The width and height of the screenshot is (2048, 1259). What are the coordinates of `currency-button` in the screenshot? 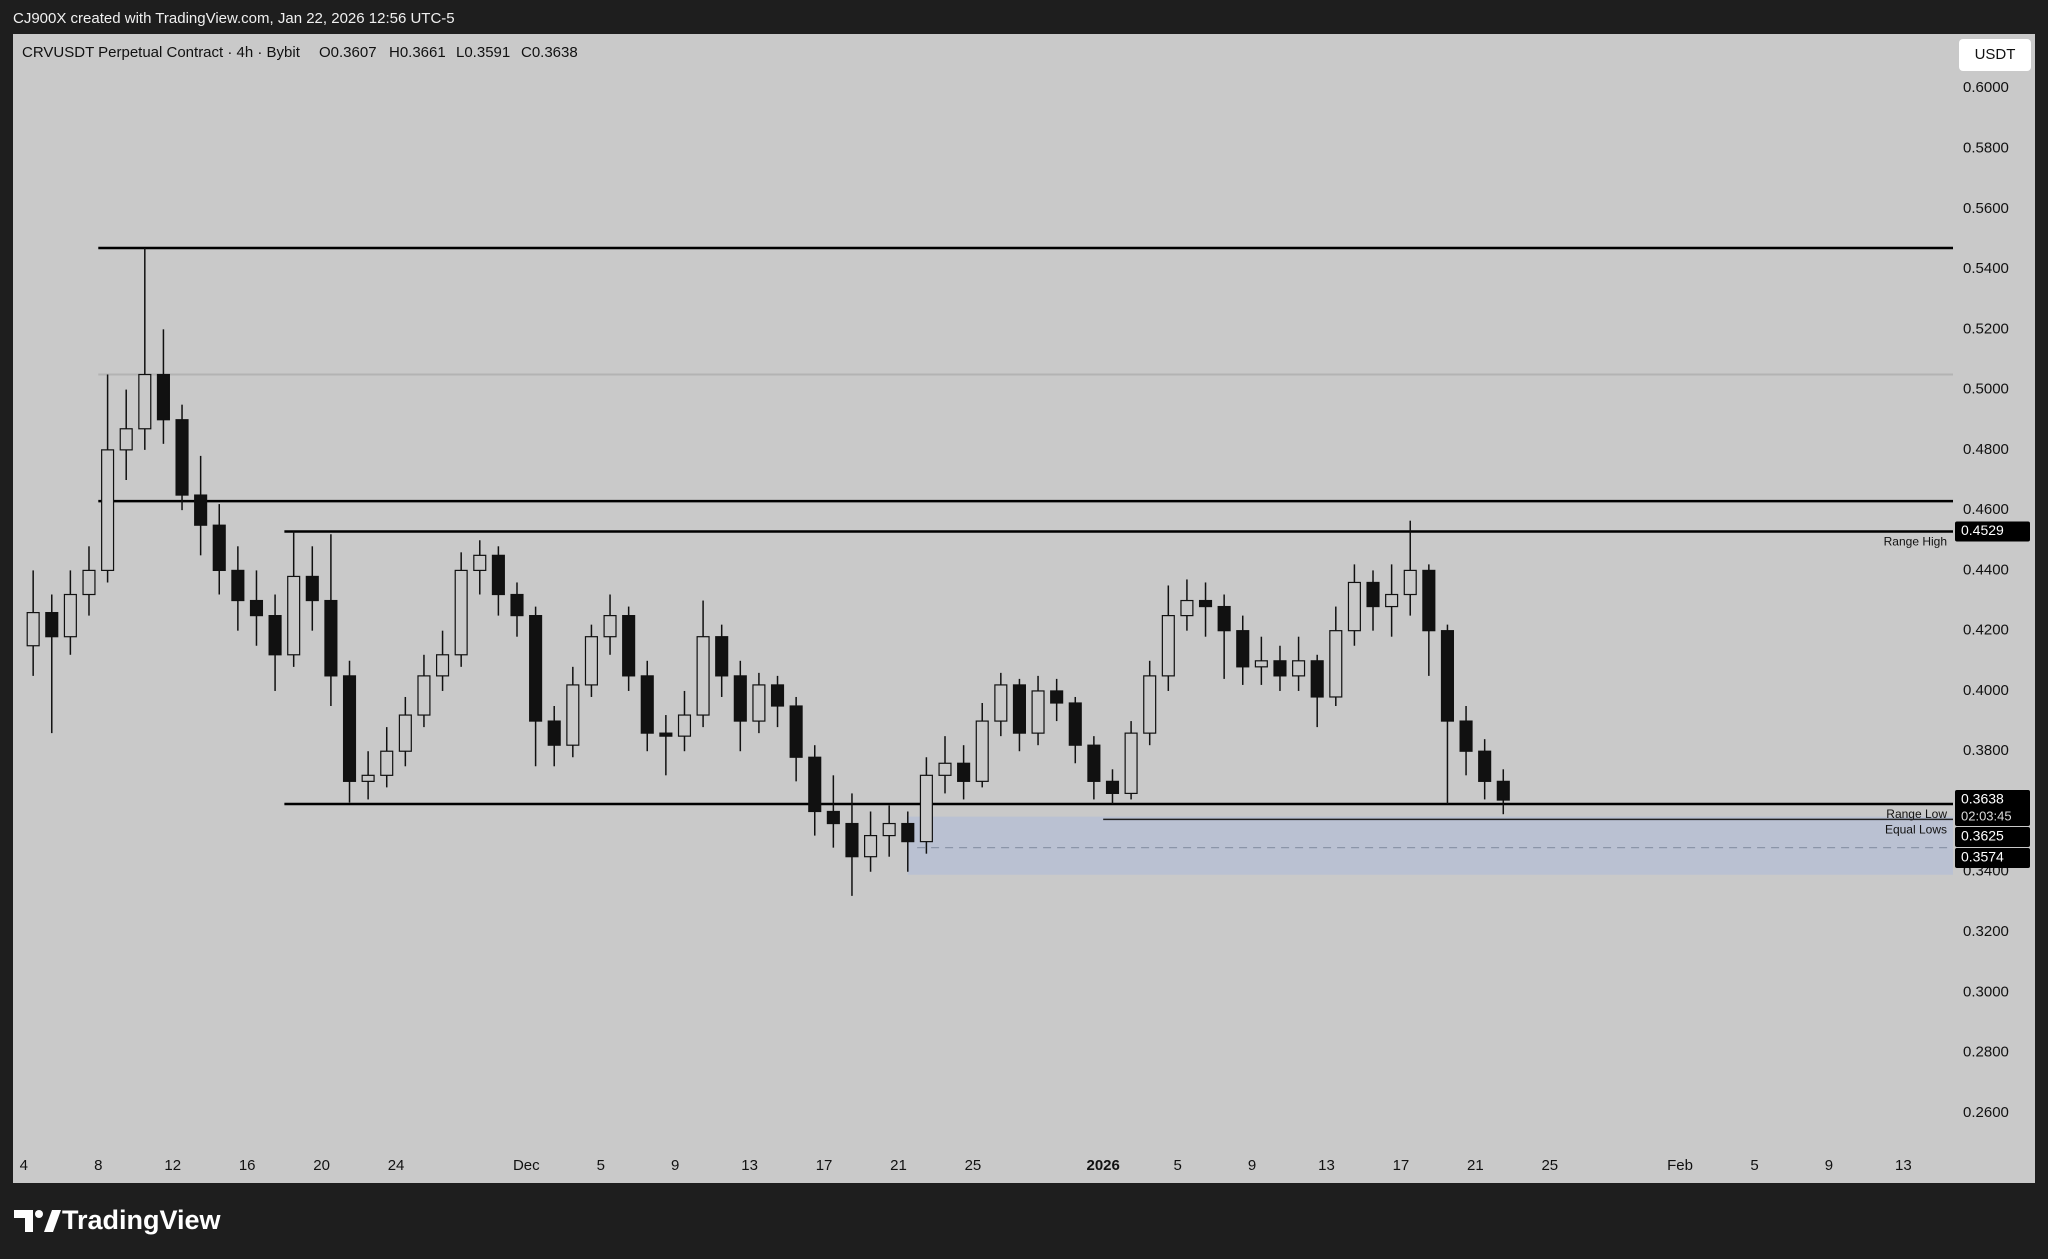 It's located at (1995, 55).